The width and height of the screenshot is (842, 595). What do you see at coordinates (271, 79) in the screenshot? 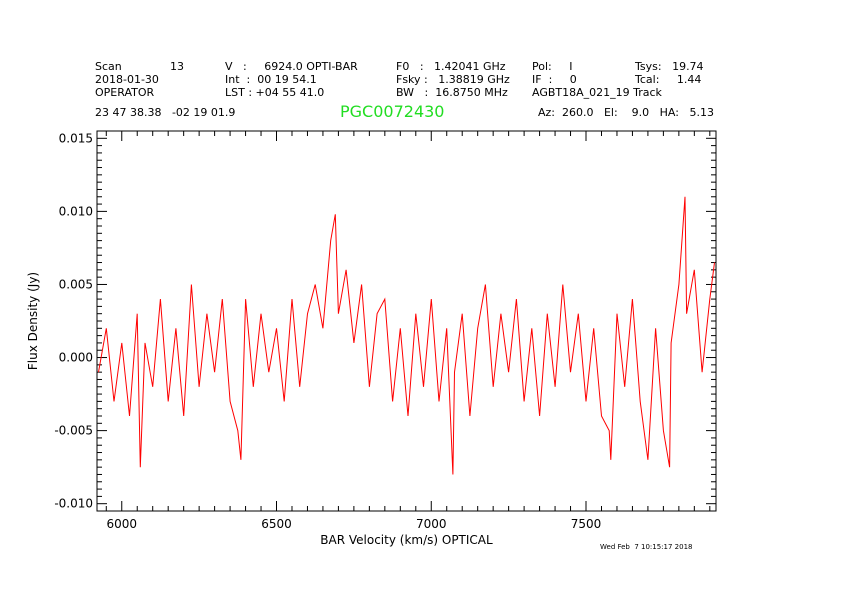
I see `integration-time: Int : 00 19 54.1` at bounding box center [271, 79].